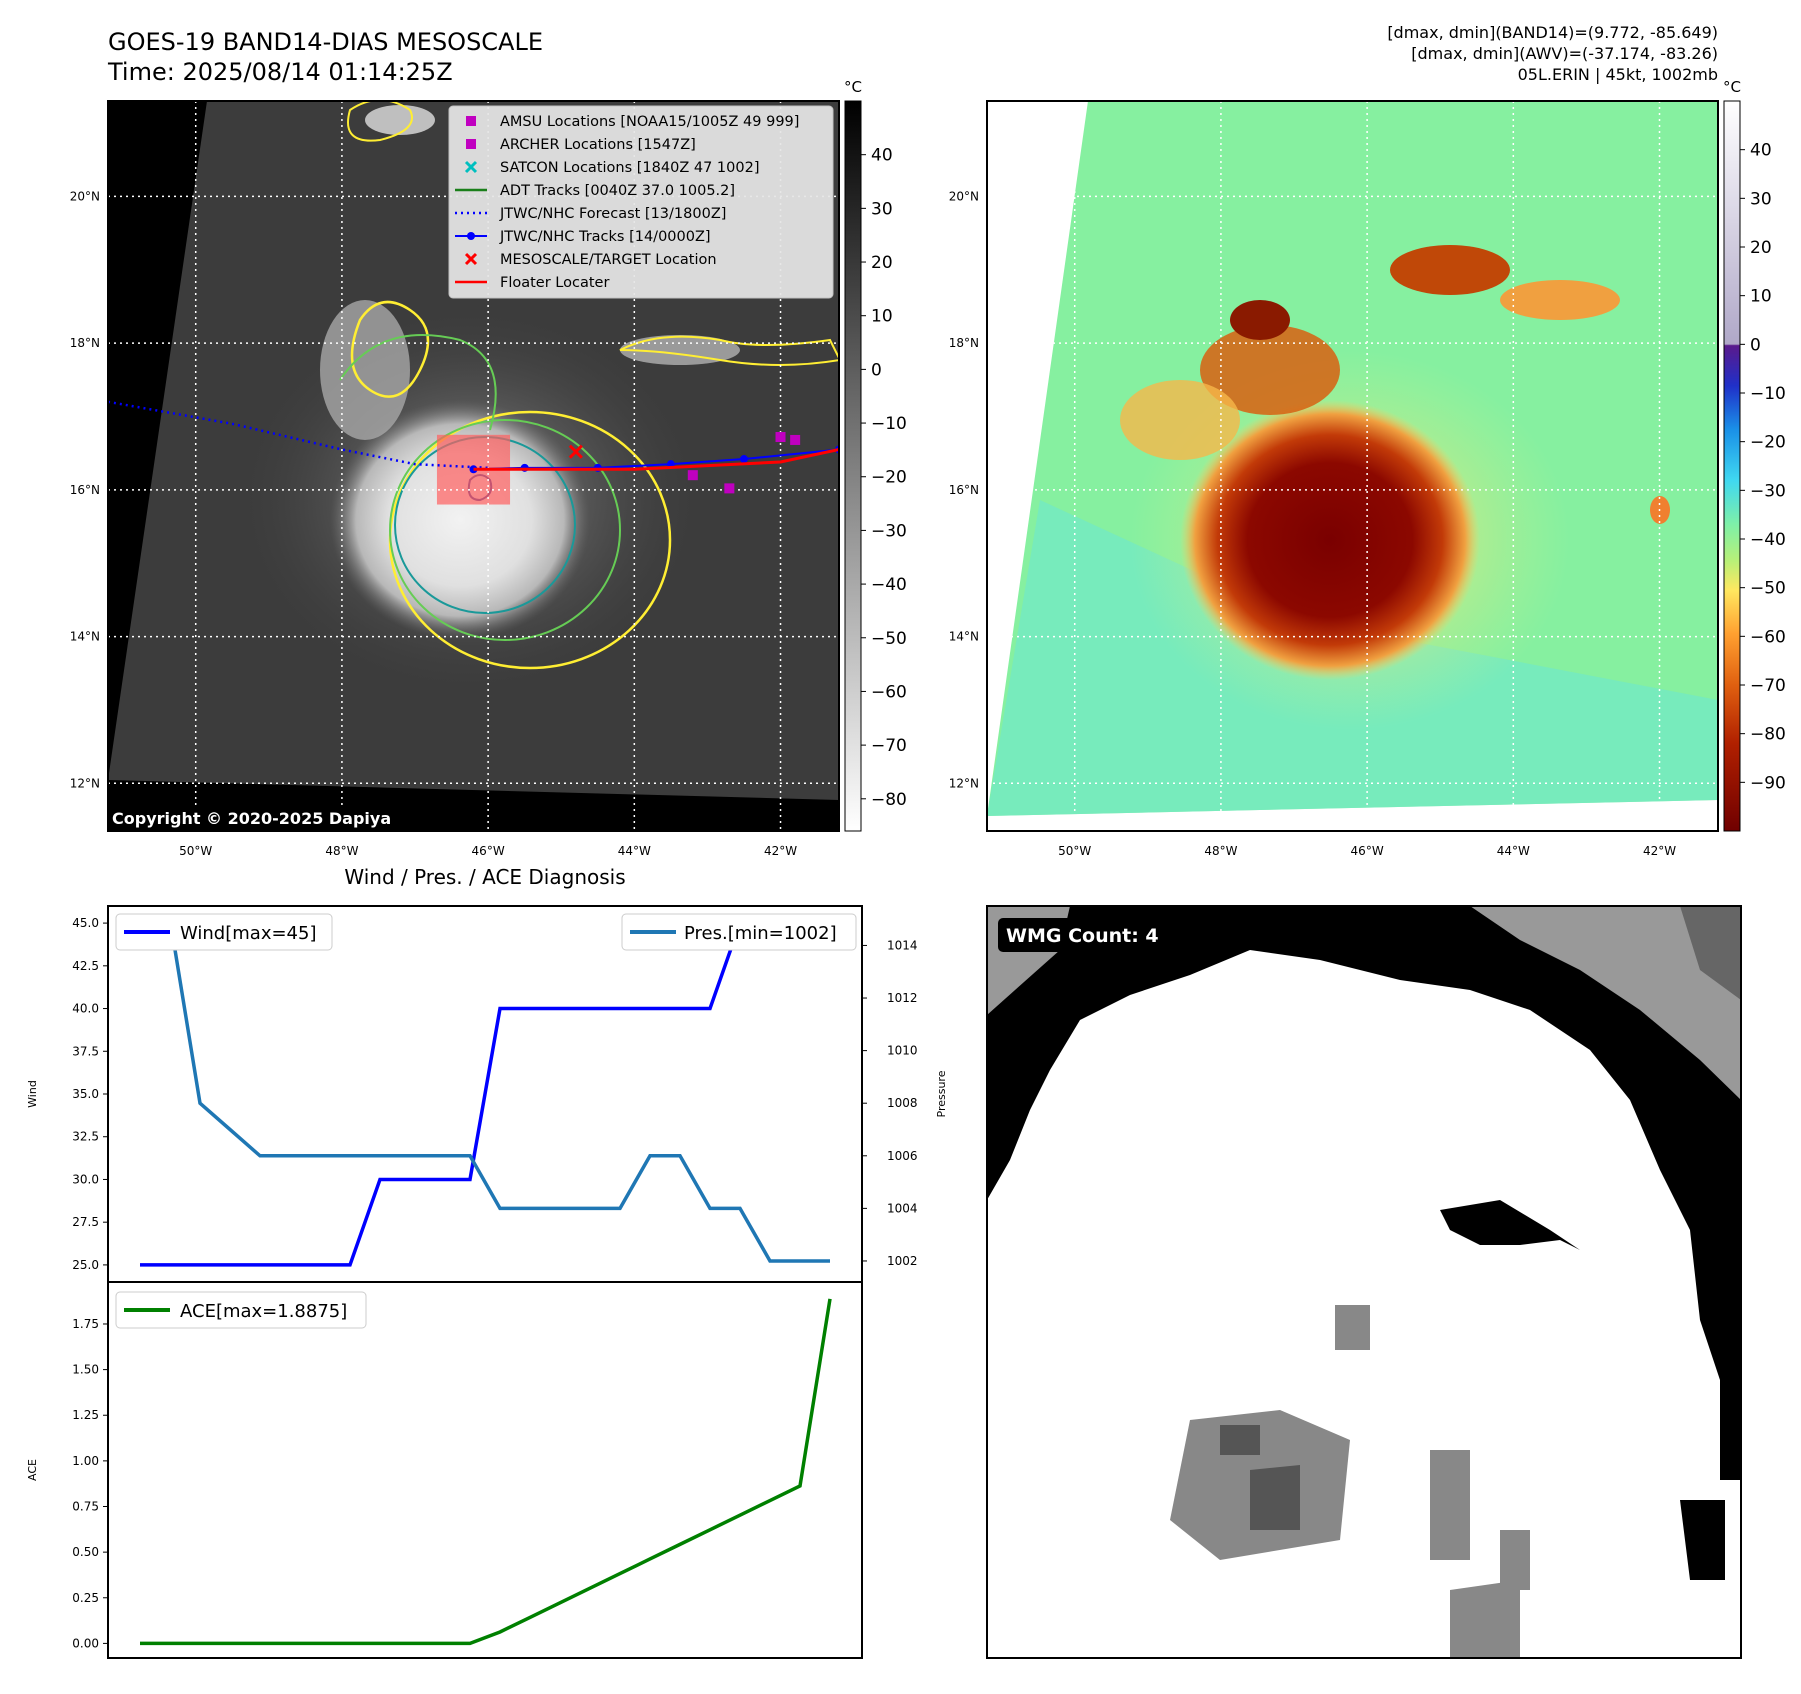 The image size is (1801, 1694). Describe the element at coordinates (85, 637) in the screenshot. I see `ir-lat-label: 14°N` at that location.